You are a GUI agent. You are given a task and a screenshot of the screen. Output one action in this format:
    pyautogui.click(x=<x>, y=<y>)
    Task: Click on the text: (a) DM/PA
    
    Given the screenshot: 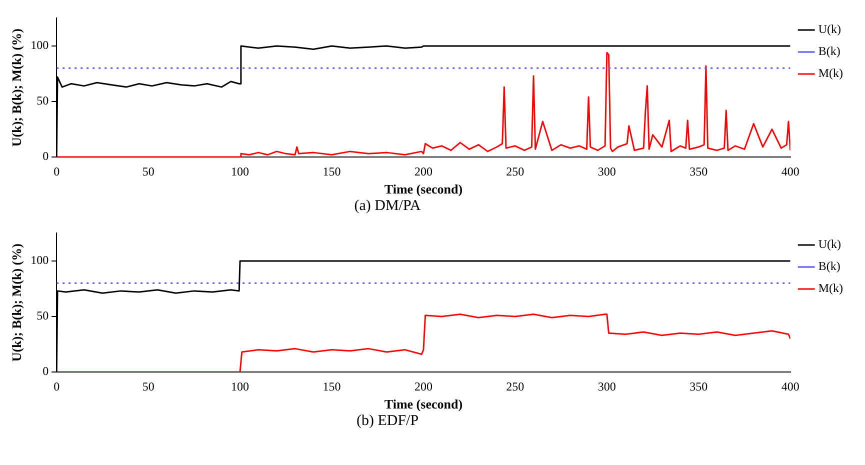 What is the action you would take?
    pyautogui.click(x=387, y=206)
    